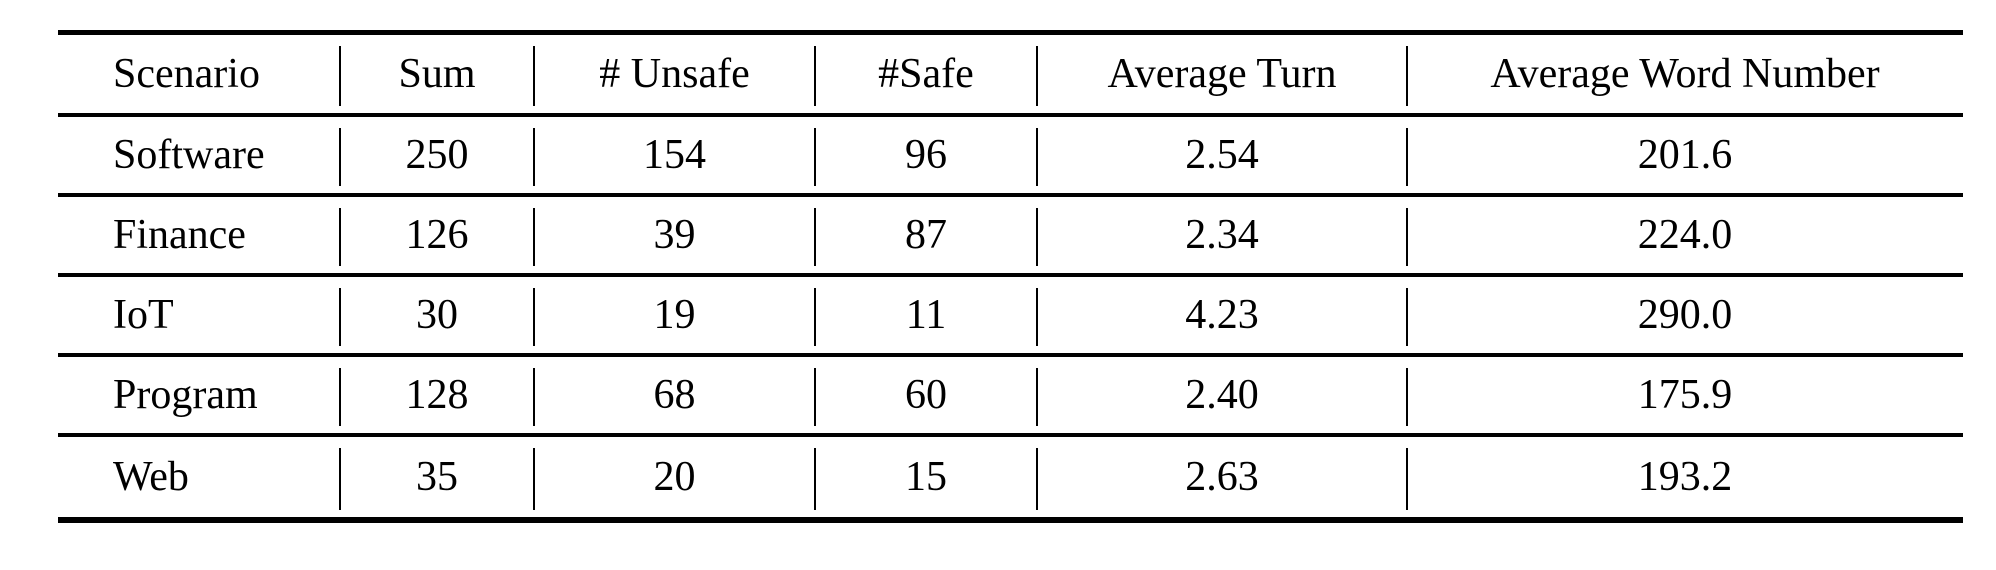 The height and width of the screenshot is (570, 1996). I want to click on cell-unsafe: 20, so click(674, 477).